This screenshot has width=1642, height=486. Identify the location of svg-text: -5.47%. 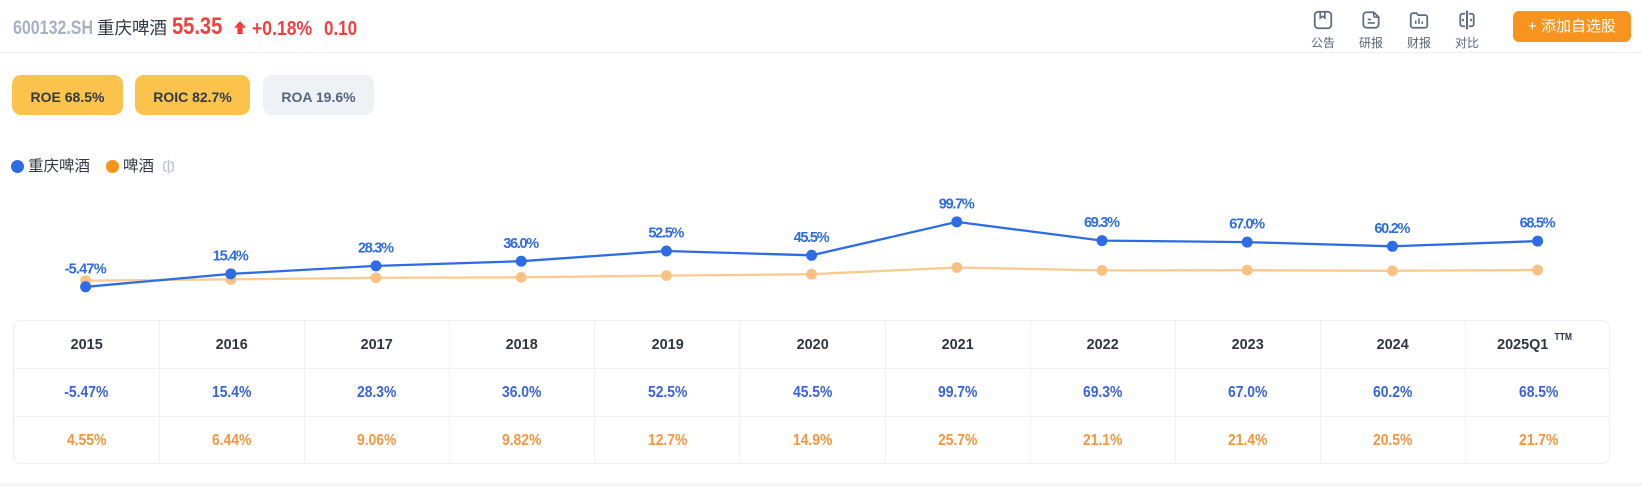
(86, 269).